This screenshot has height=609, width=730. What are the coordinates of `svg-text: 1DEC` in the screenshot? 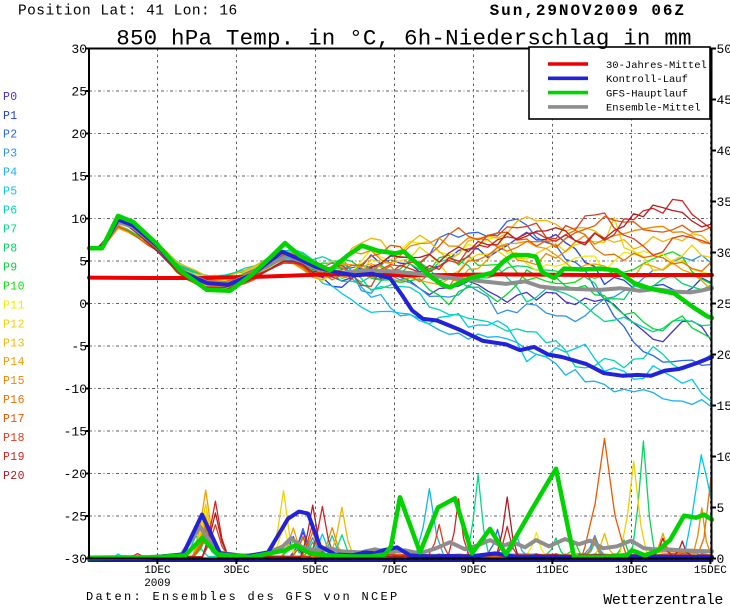 It's located at (157, 571).